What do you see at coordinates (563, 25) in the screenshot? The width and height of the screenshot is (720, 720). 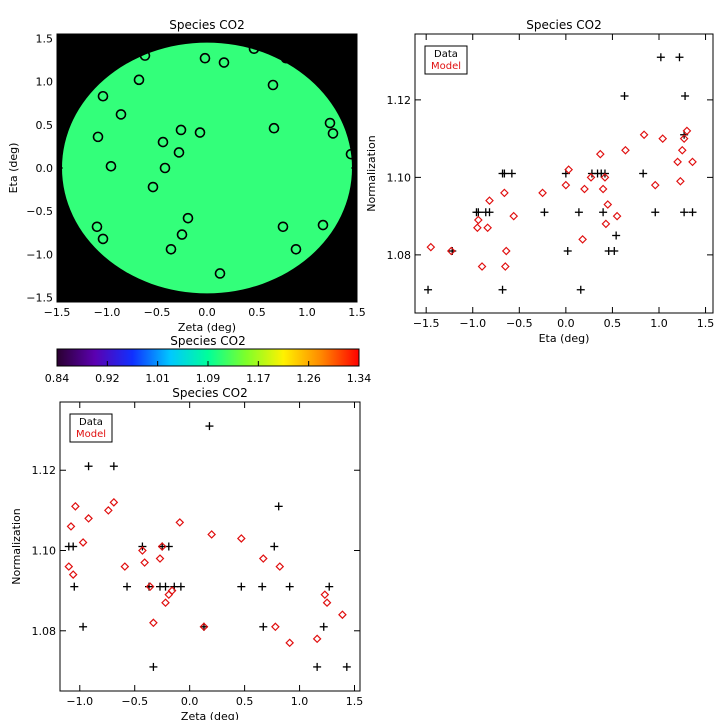 I see `eta-title: Species CO2` at bounding box center [563, 25].